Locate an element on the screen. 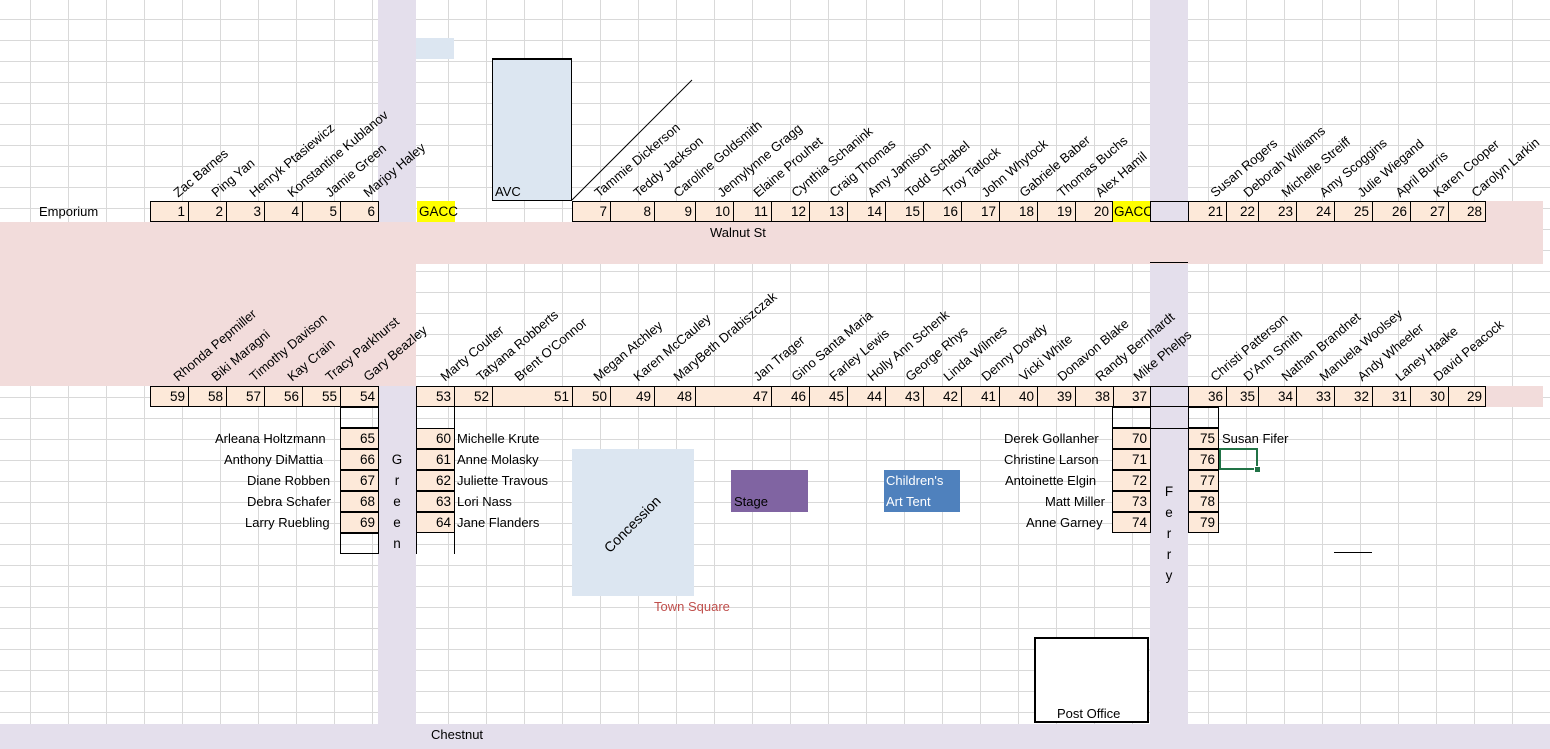 This screenshot has height=749, width=1550. booth-number: 14 is located at coordinates (866, 211).